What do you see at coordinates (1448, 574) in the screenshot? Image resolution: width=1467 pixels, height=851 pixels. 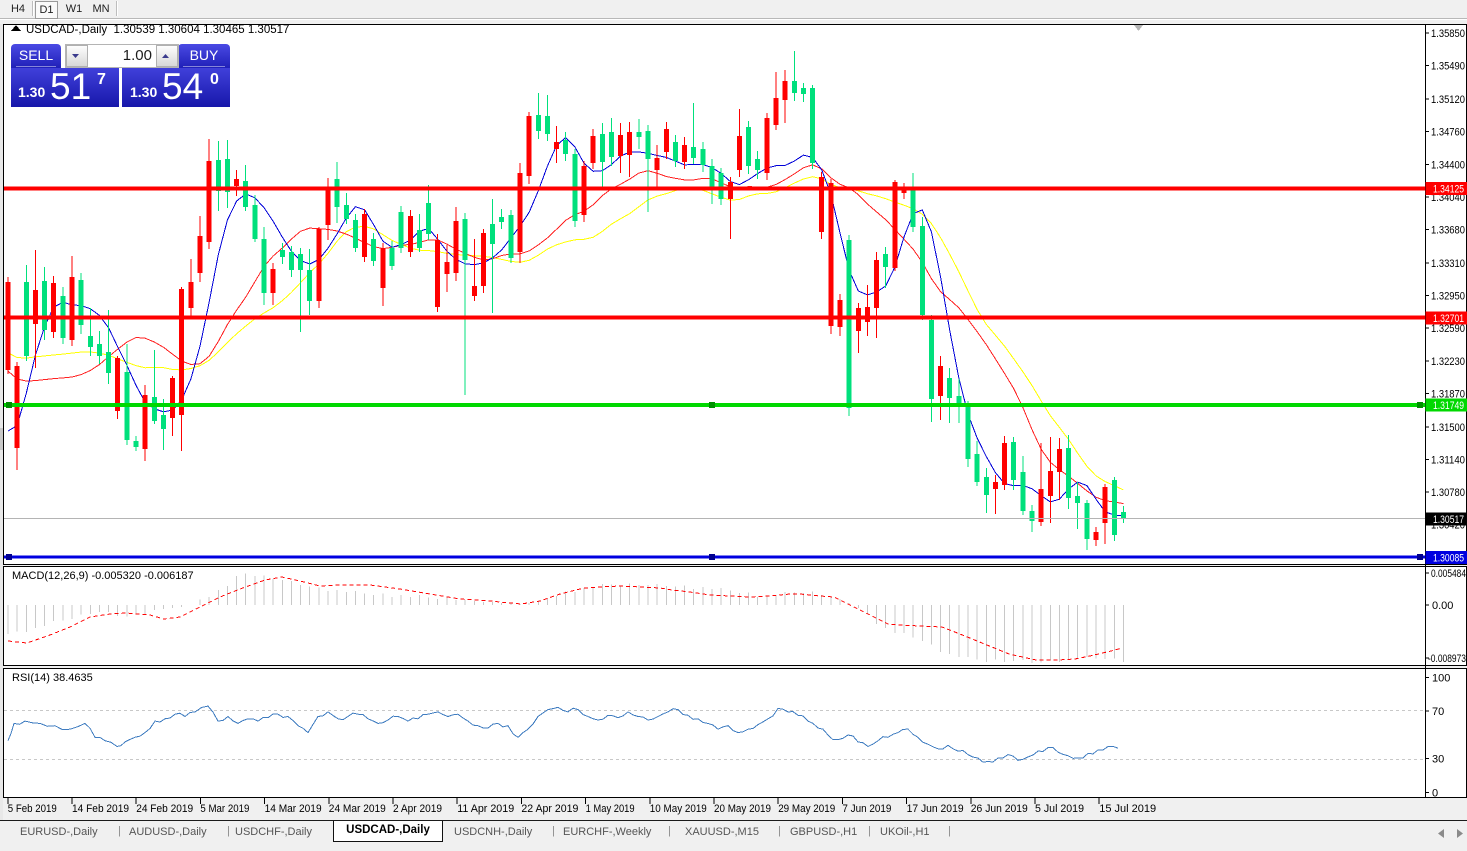 I see `svg-text: 0.005484` at bounding box center [1448, 574].